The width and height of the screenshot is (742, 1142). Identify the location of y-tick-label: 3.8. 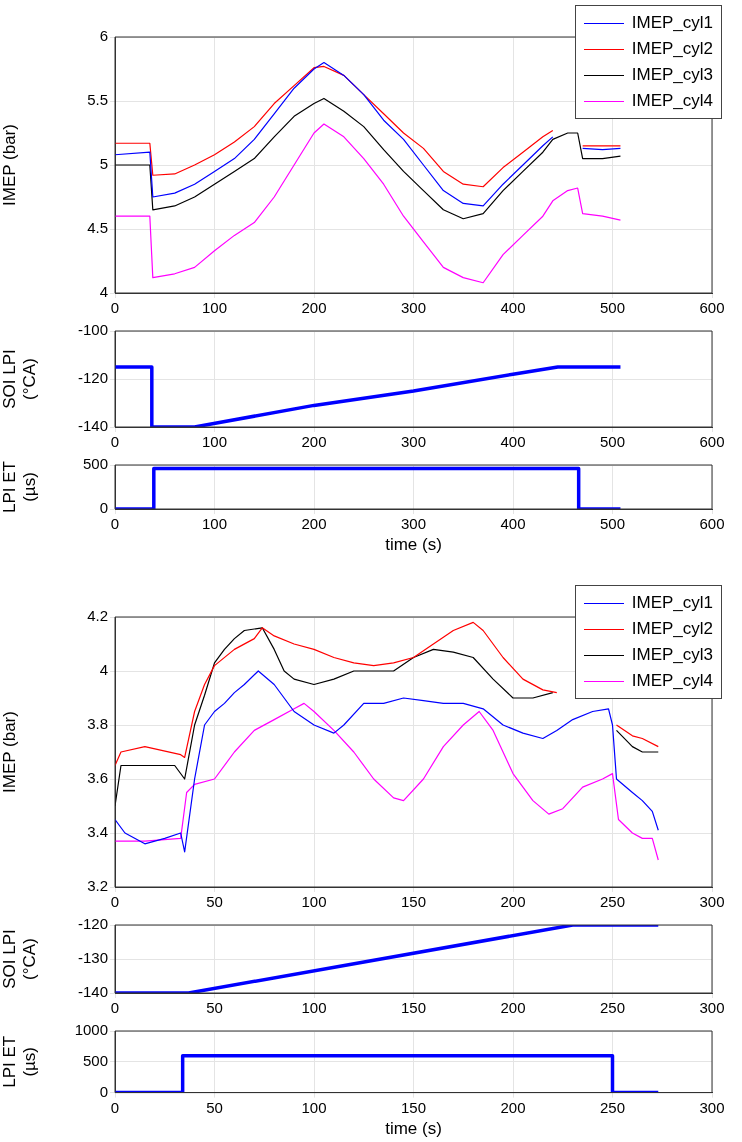
(97, 724).